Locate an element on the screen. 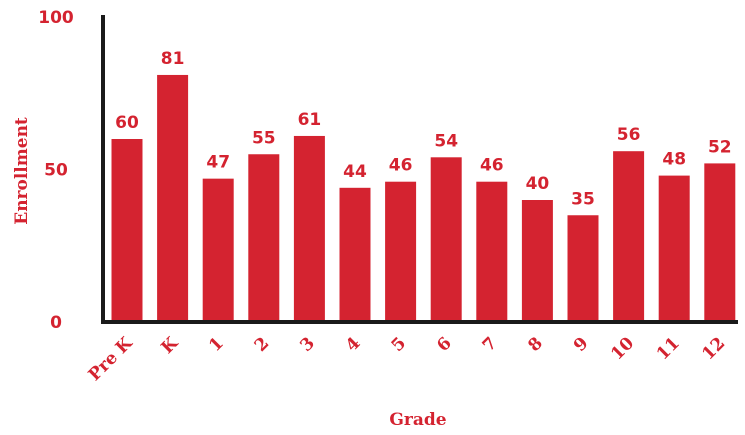 The height and width of the screenshot is (435, 745). data-label: 55 is located at coordinates (264, 138).